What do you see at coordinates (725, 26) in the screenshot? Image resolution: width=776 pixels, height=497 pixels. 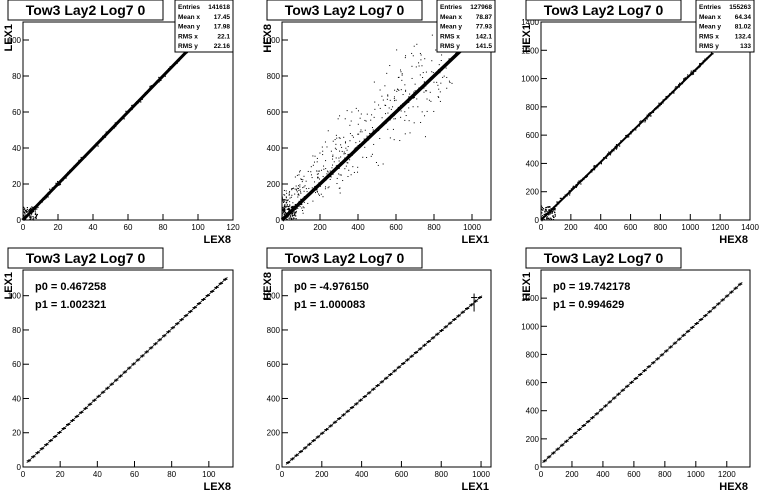 I see `stats-box` at bounding box center [725, 26].